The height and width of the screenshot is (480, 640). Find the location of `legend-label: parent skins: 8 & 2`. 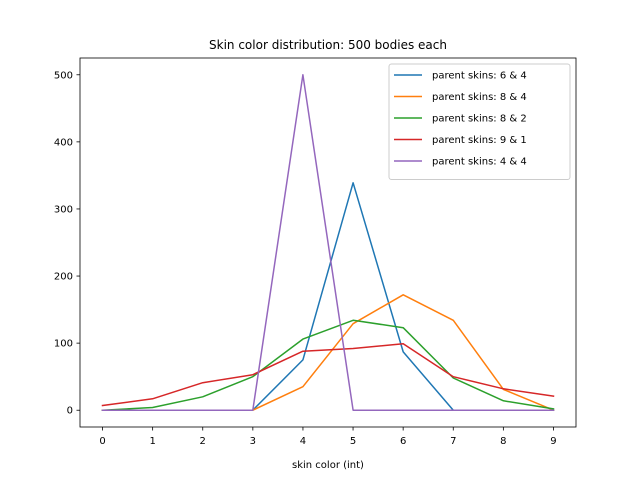

legend-label: parent skins: 8 & 2 is located at coordinates (479, 119).